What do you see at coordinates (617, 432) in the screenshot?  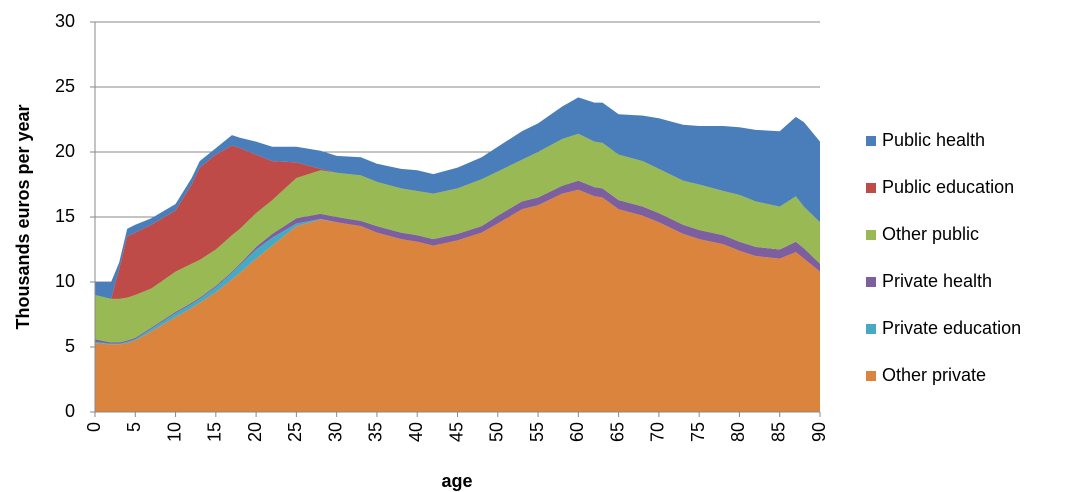 I see `x-tick-label: 65` at bounding box center [617, 432].